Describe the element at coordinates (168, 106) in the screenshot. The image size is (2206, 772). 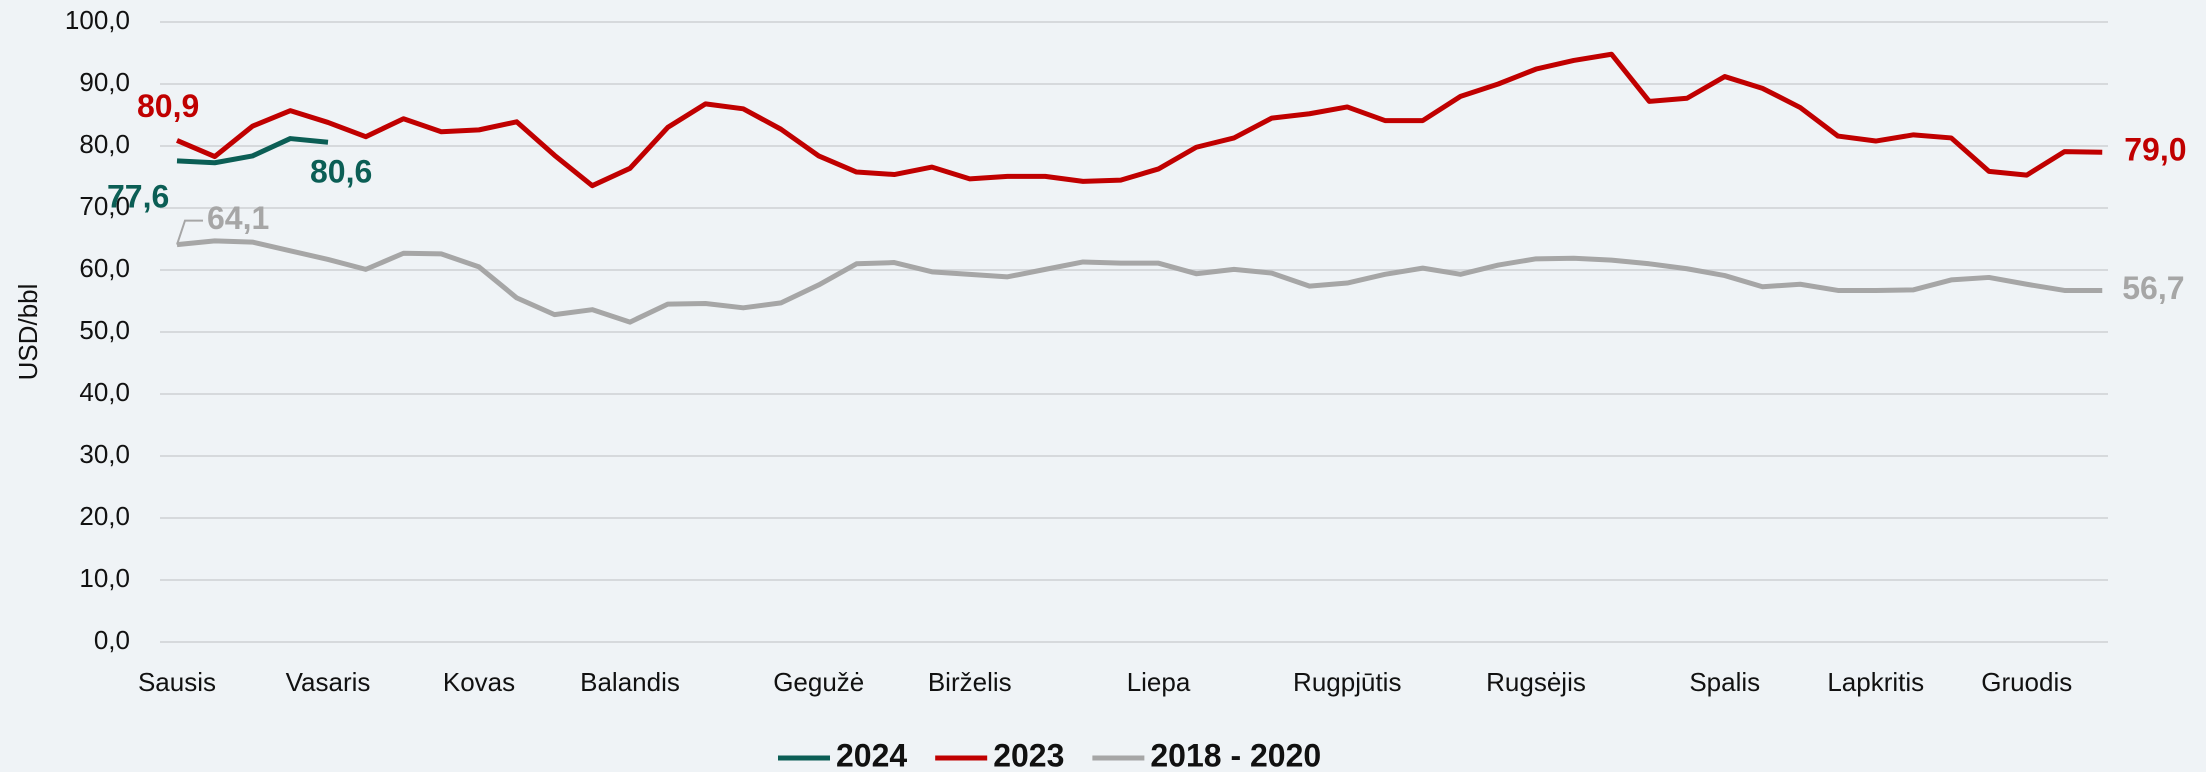
I see `data-label: 80,9` at that location.